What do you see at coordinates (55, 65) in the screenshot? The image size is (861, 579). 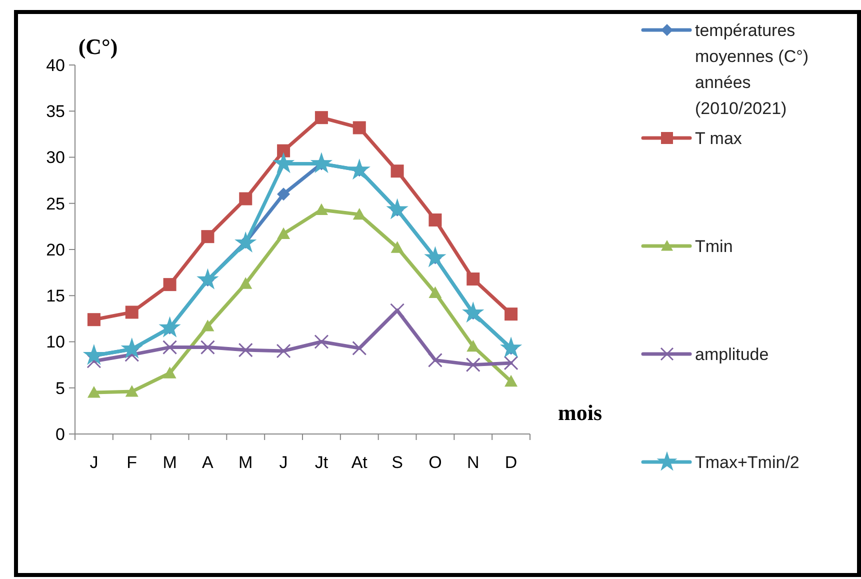 I see `y-tick-label: 40` at bounding box center [55, 65].